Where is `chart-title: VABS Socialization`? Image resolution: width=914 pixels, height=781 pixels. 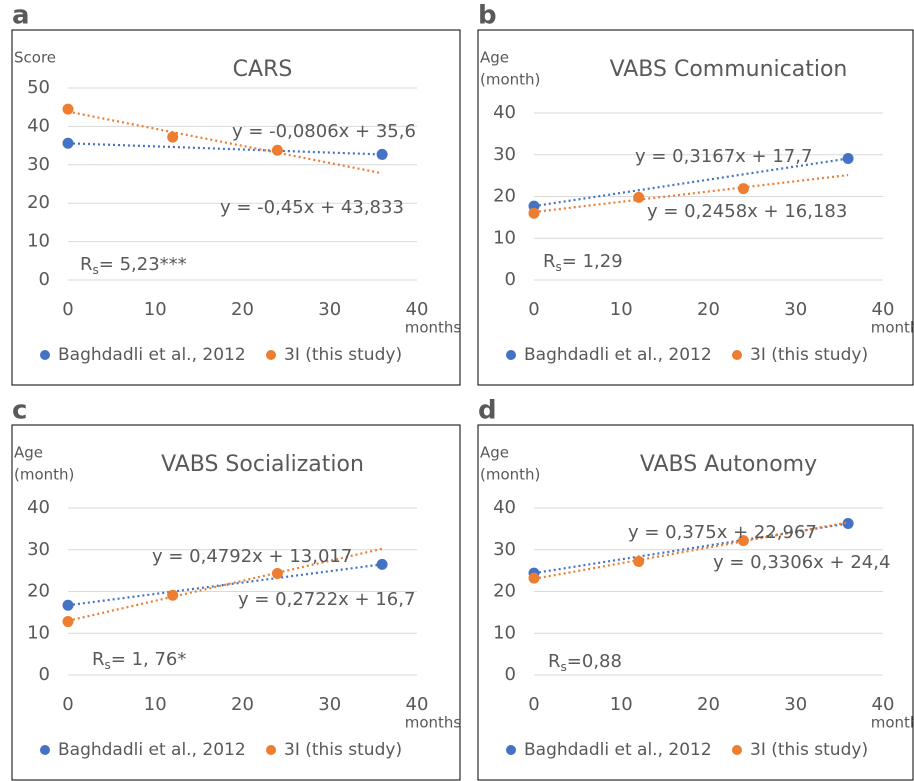
chart-title: VABS Socialization is located at coordinates (262, 464).